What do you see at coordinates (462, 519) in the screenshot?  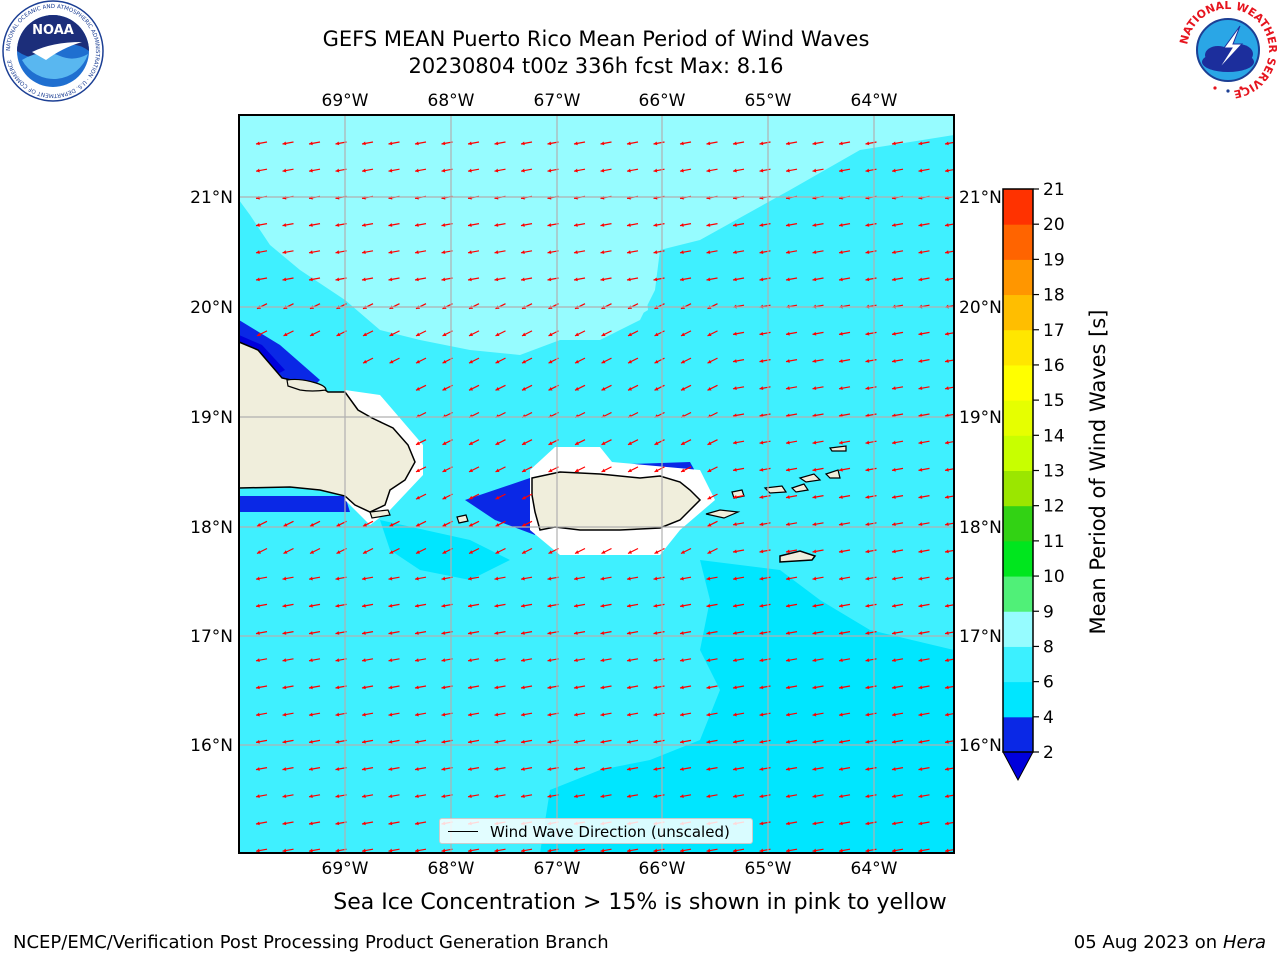 I see `land-mona` at bounding box center [462, 519].